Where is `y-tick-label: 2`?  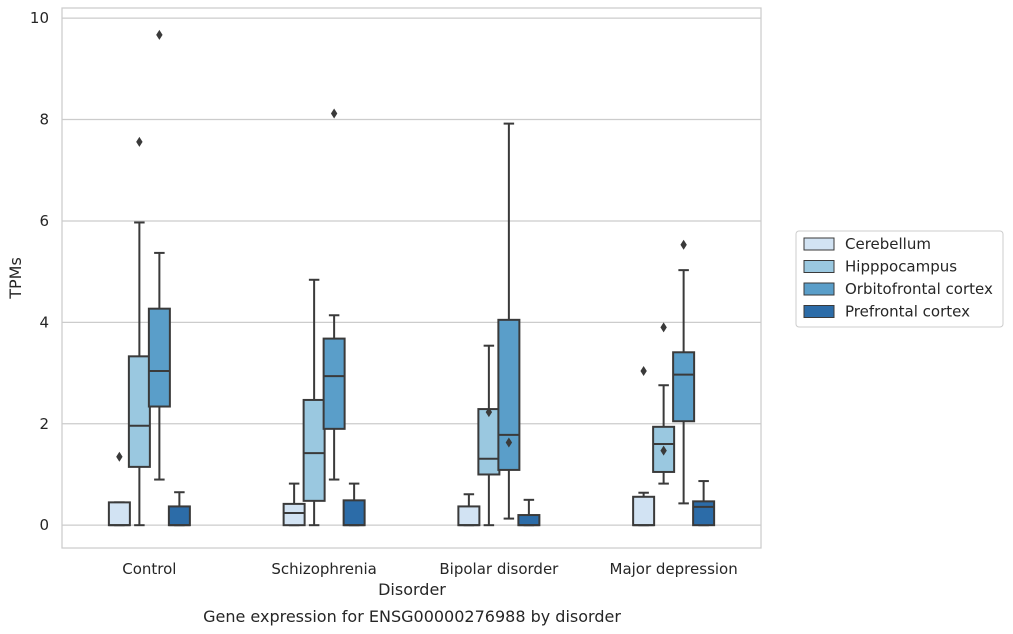
y-tick-label: 2 is located at coordinates (44, 424).